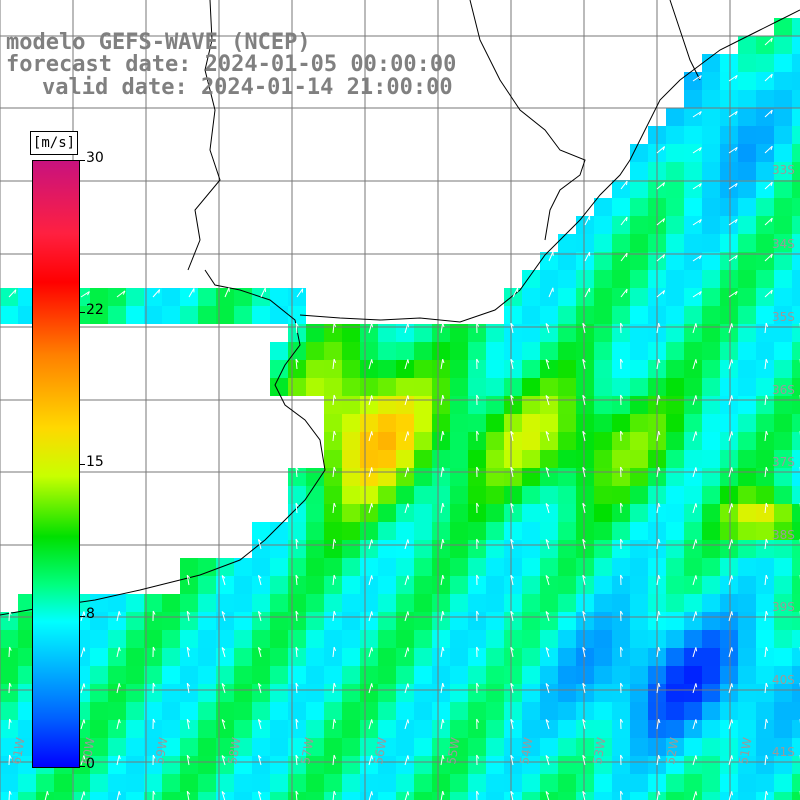 The image size is (800, 800). Describe the element at coordinates (599, 750) in the screenshot. I see `longitude-label: 53W` at that location.